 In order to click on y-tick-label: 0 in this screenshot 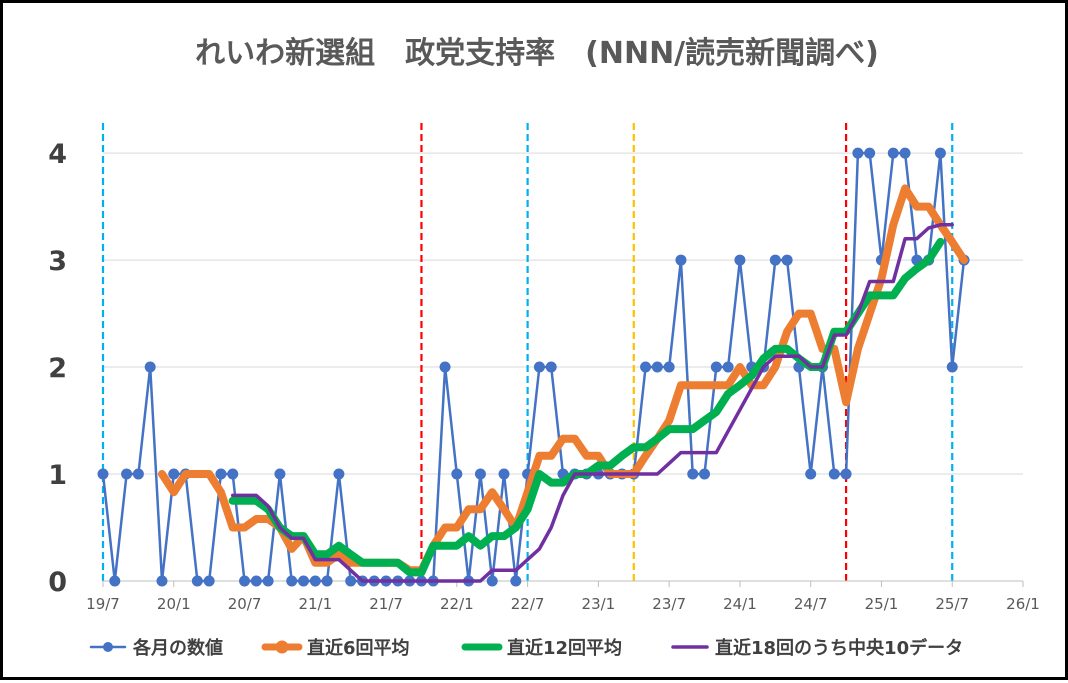, I will do `click(57, 582)`.